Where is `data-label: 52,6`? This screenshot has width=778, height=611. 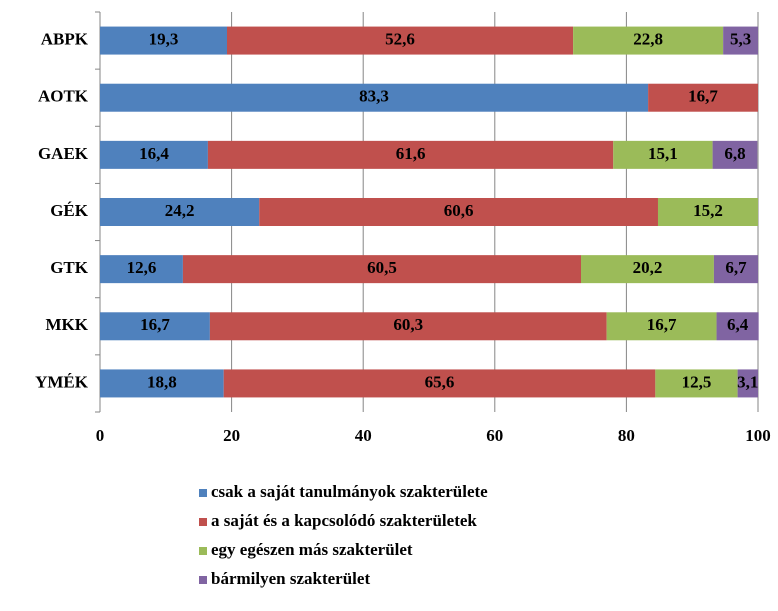 data-label: 52,6 is located at coordinates (400, 38).